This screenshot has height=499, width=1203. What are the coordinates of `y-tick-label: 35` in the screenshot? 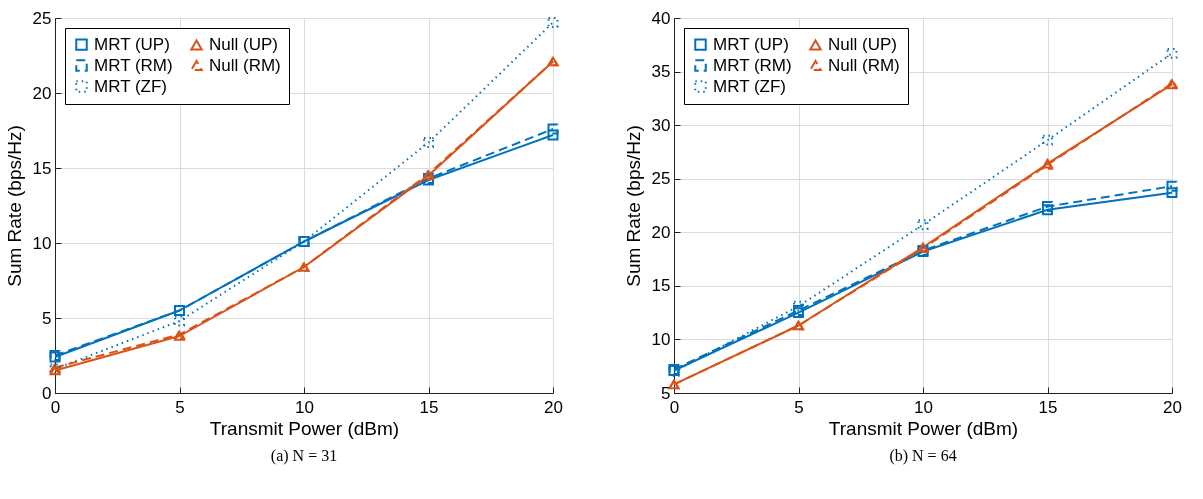 It's located at (661, 72).